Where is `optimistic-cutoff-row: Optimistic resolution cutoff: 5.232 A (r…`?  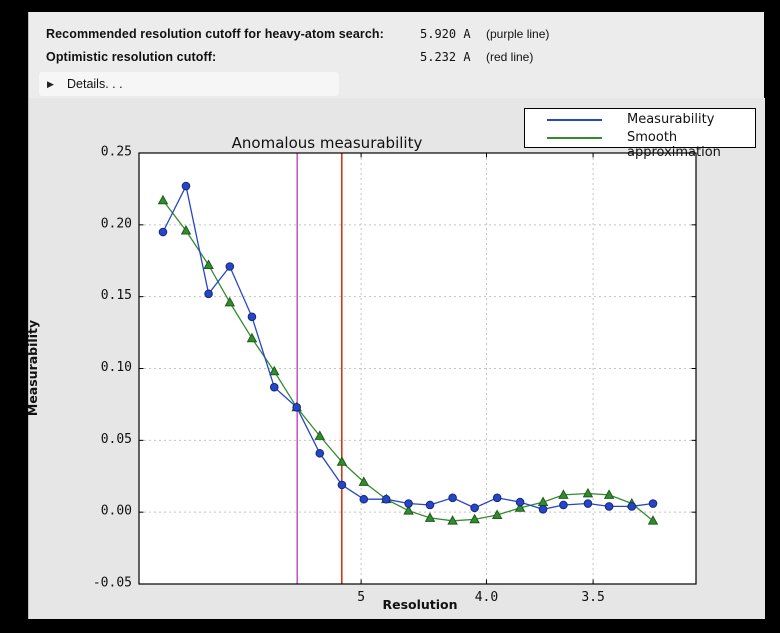 optimistic-cutoff-row: Optimistic resolution cutoff: 5.232 A (r… is located at coordinates (397, 59).